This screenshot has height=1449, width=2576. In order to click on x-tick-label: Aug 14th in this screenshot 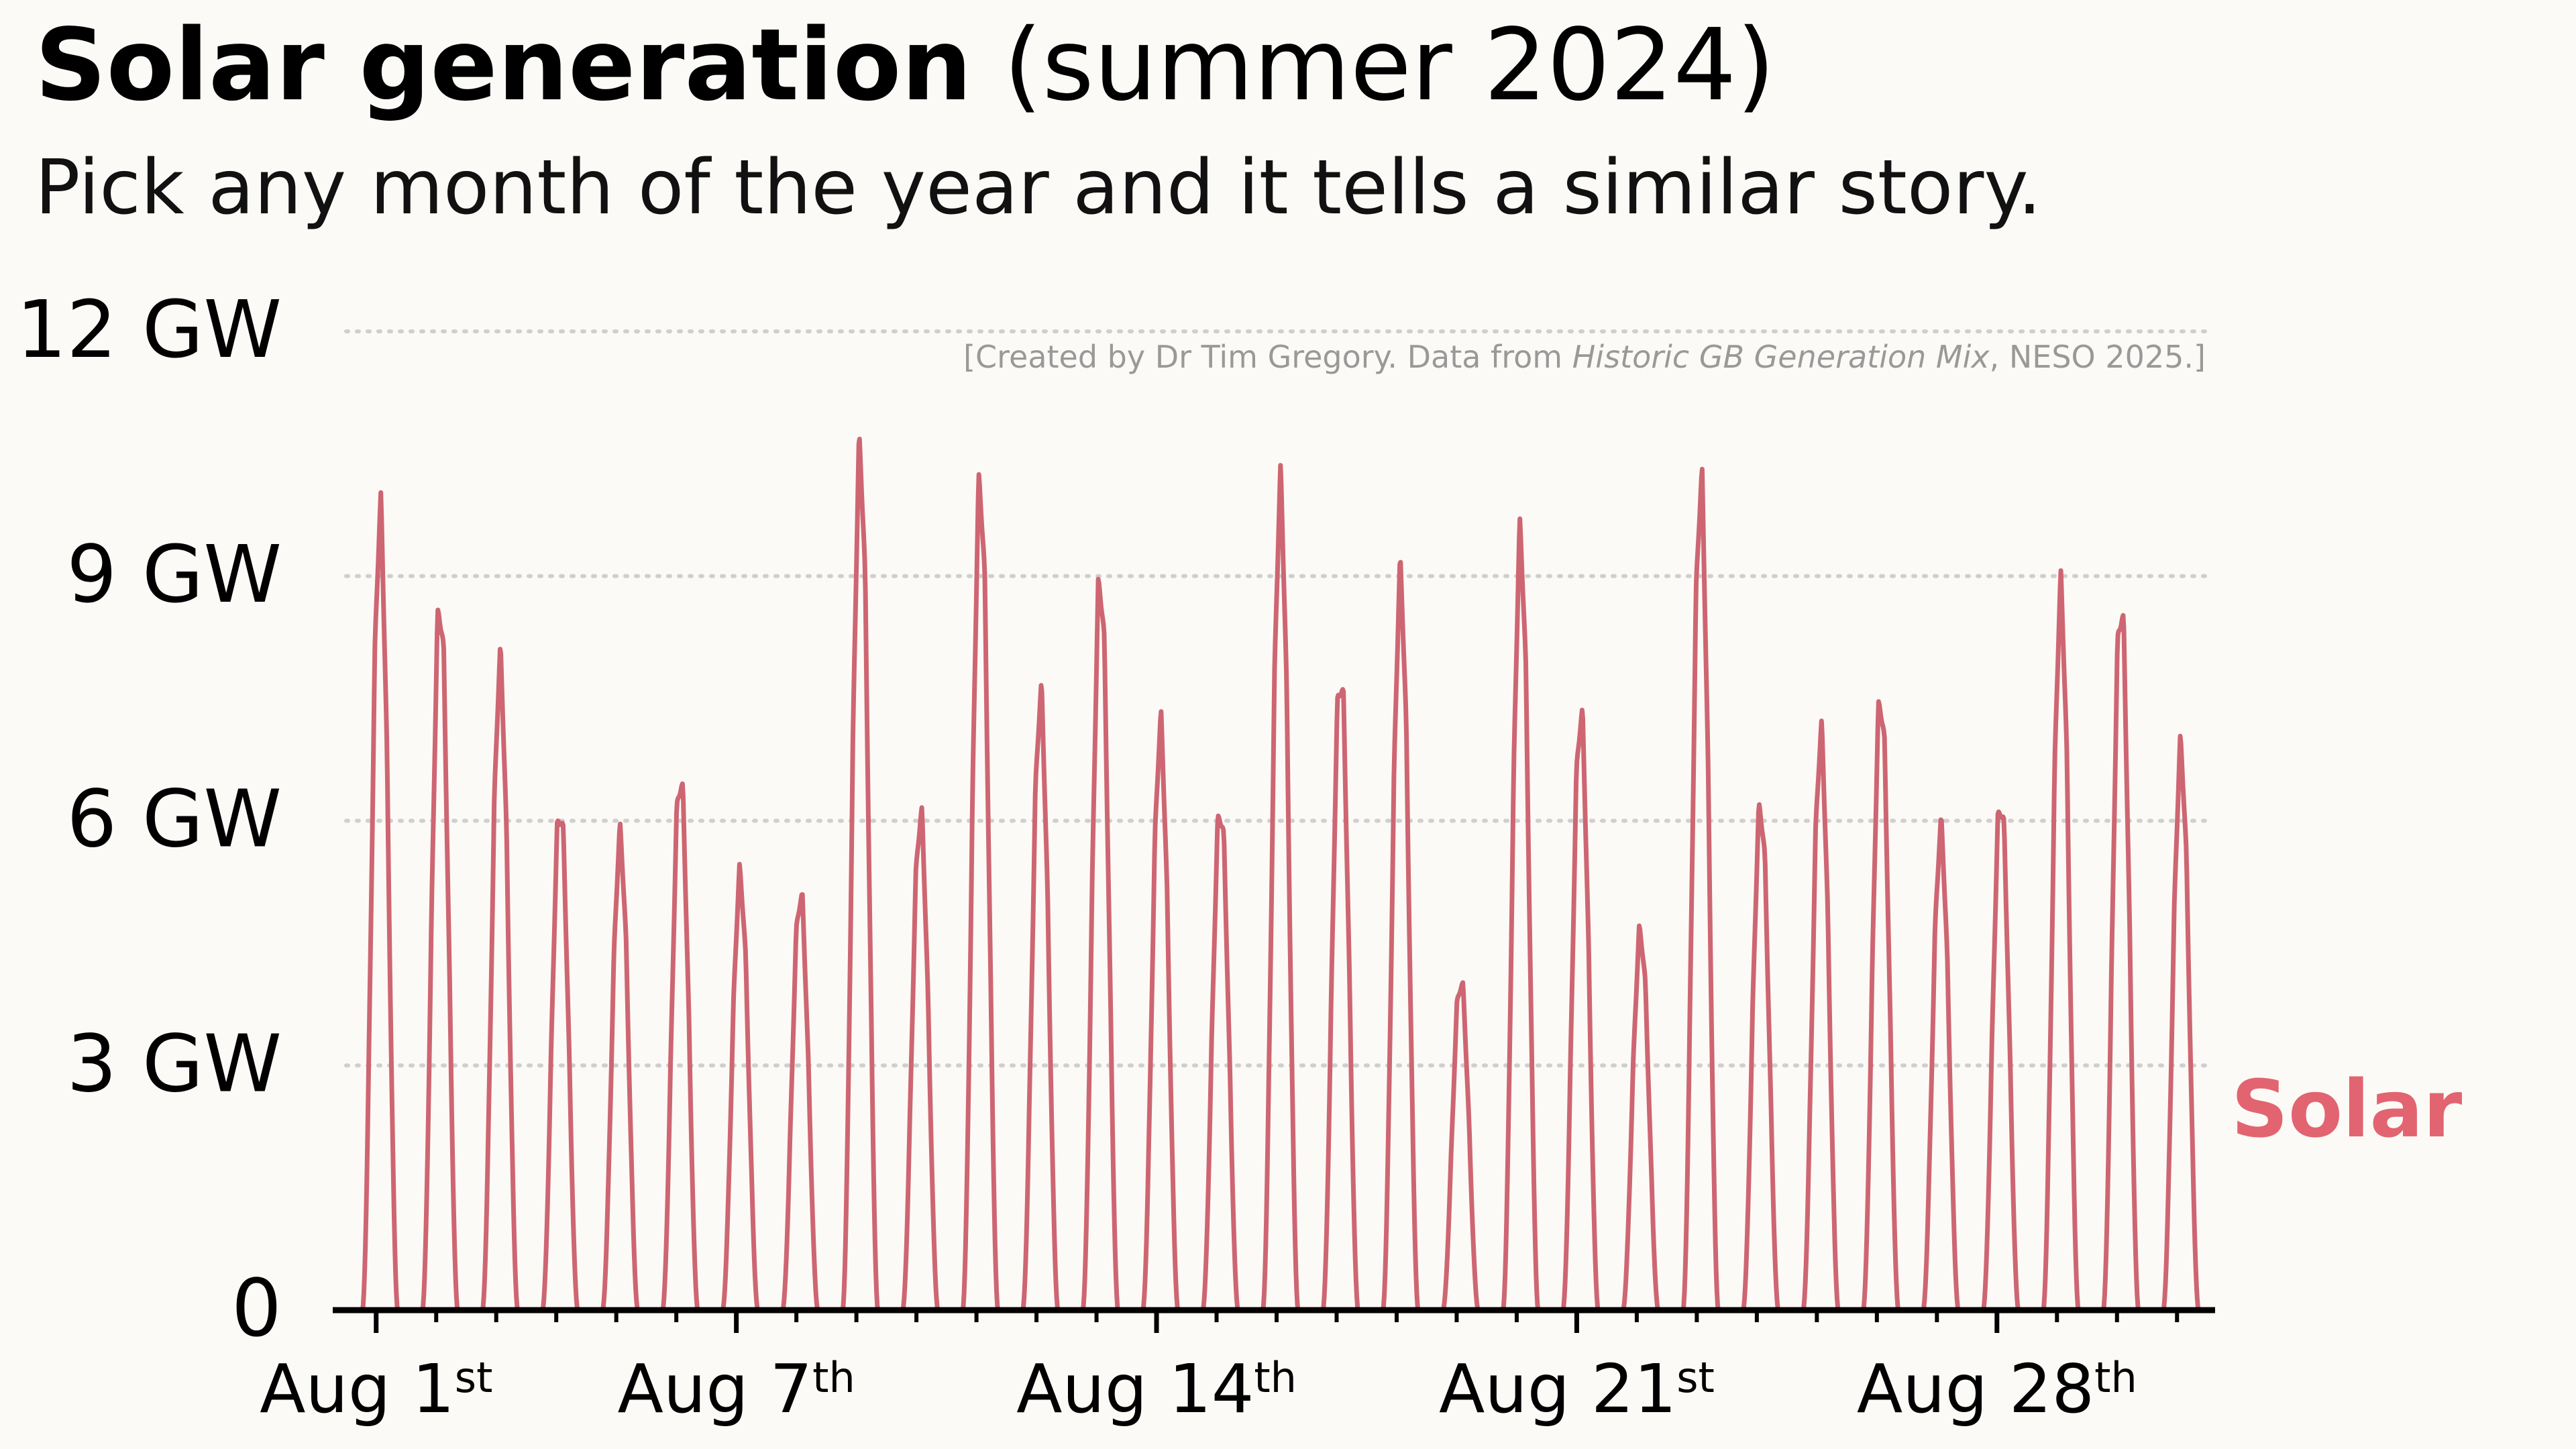, I will do `click(1156, 1389)`.